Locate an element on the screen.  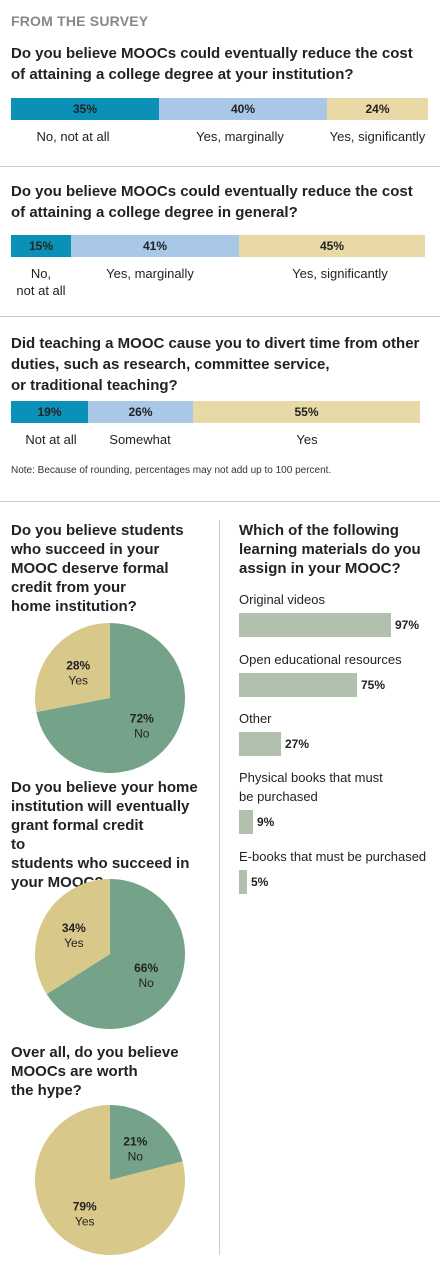
bar3-segment-yes: 55% is located at coordinates (306, 412).